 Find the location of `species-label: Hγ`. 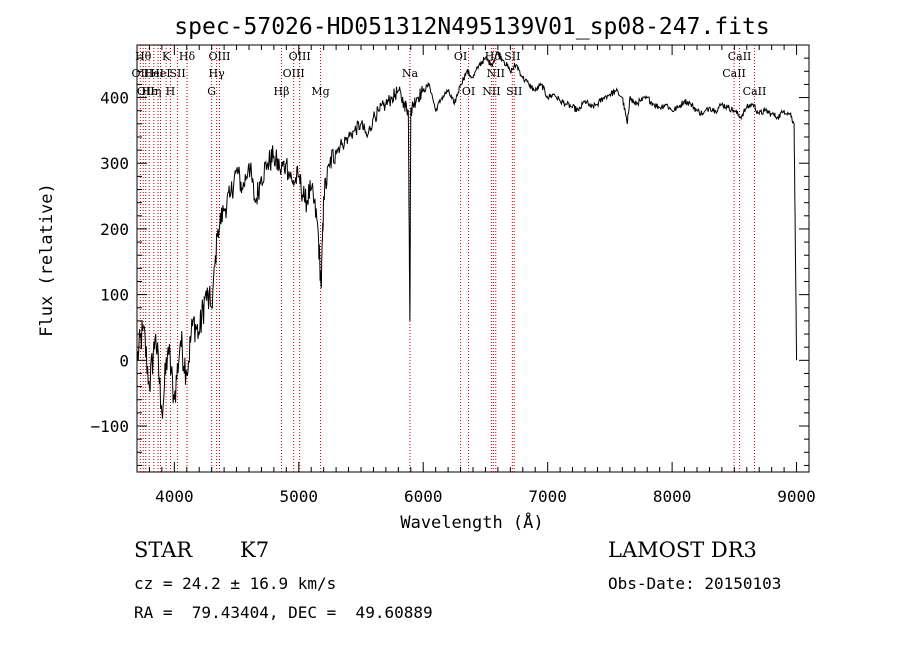

species-label: Hγ is located at coordinates (217, 73).